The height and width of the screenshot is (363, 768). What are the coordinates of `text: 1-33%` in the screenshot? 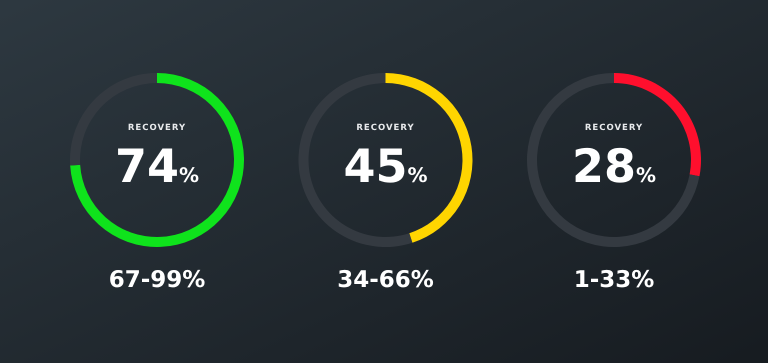 It's located at (614, 280).